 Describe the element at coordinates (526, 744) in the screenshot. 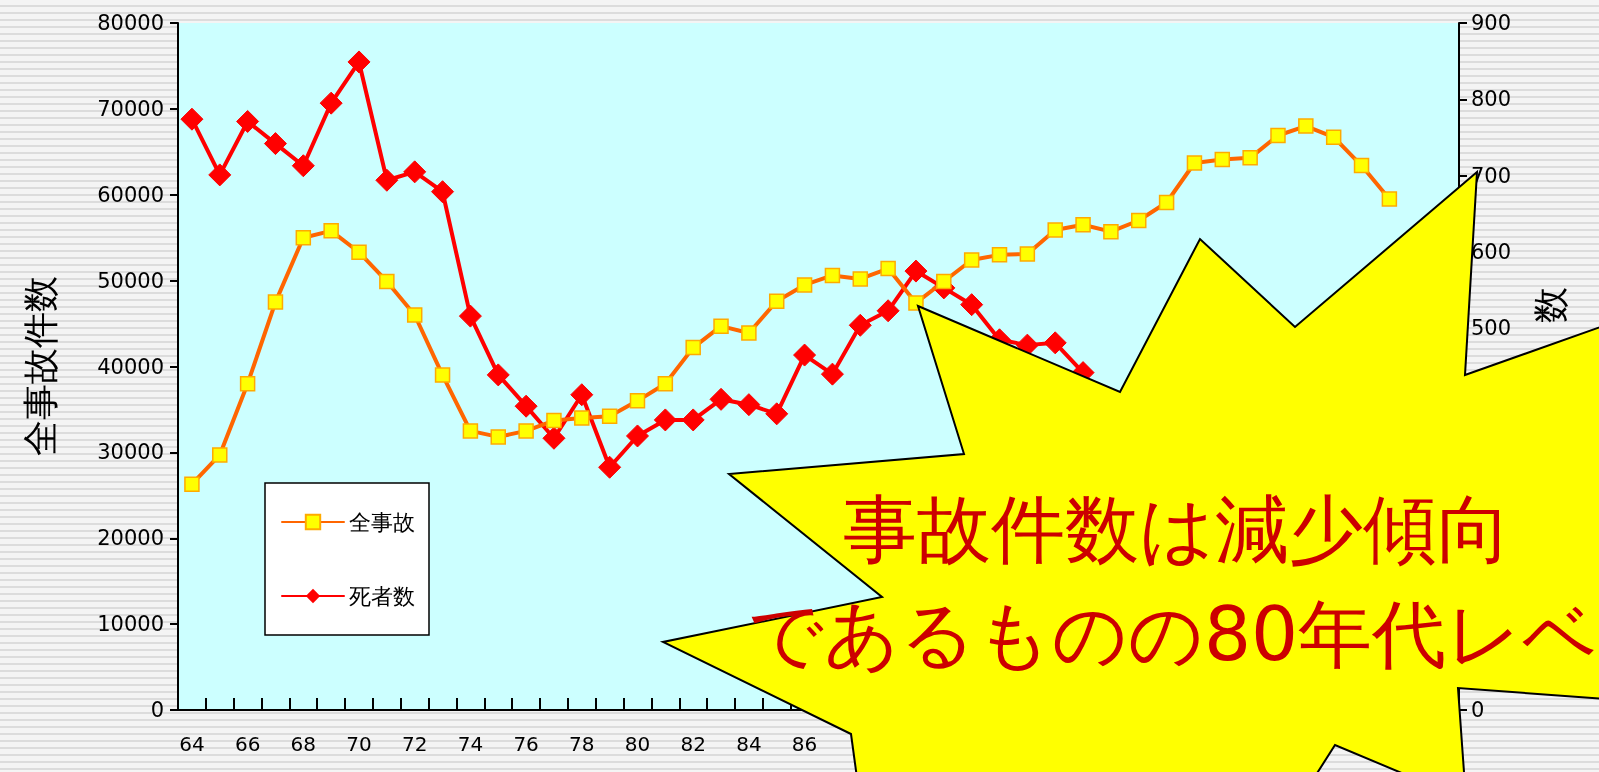

I see `x-tick-label: 76` at that location.